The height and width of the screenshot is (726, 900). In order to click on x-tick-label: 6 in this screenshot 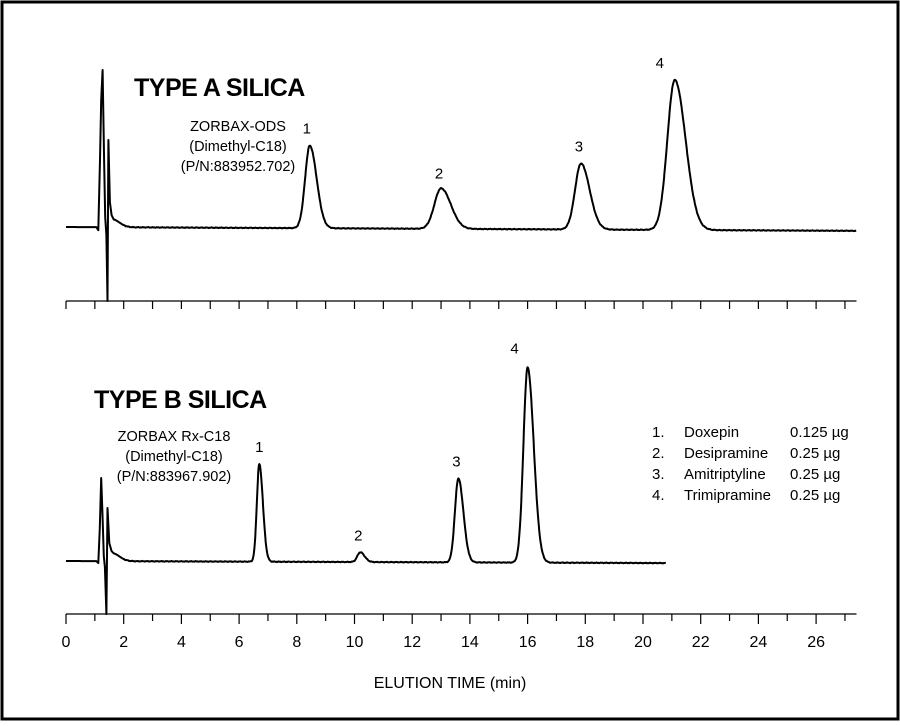, I will do `click(239, 642)`.